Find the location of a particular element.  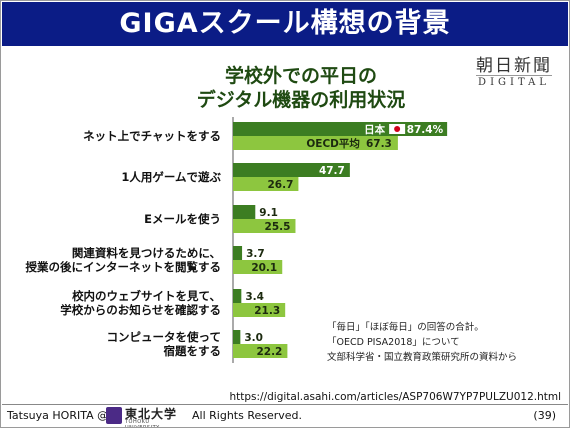

data-label-japan: 9.1 is located at coordinates (268, 213).